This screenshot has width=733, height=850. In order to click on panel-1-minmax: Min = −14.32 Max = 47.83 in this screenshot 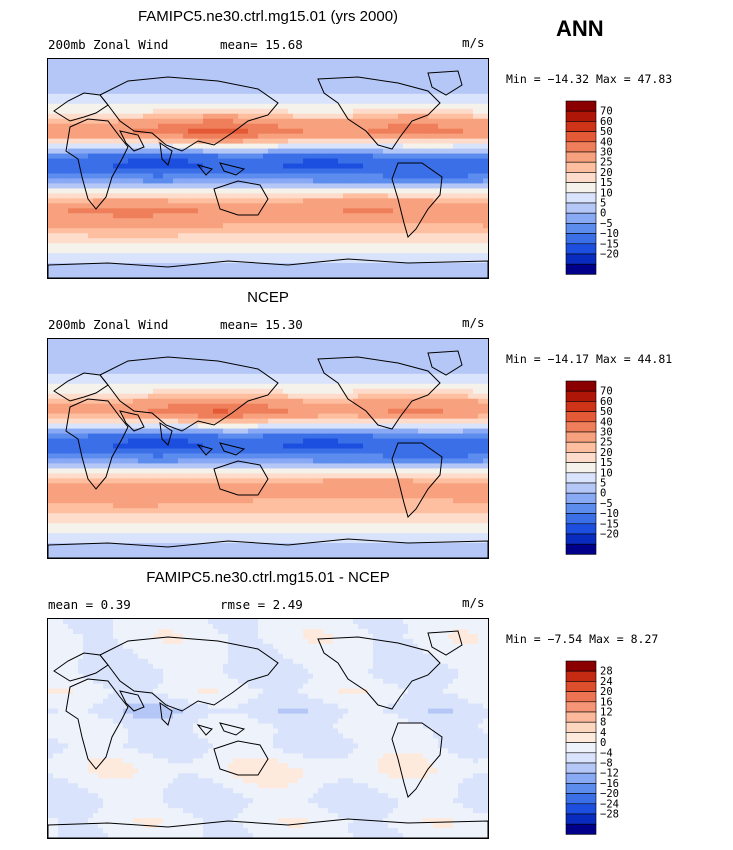, I will do `click(589, 79)`.